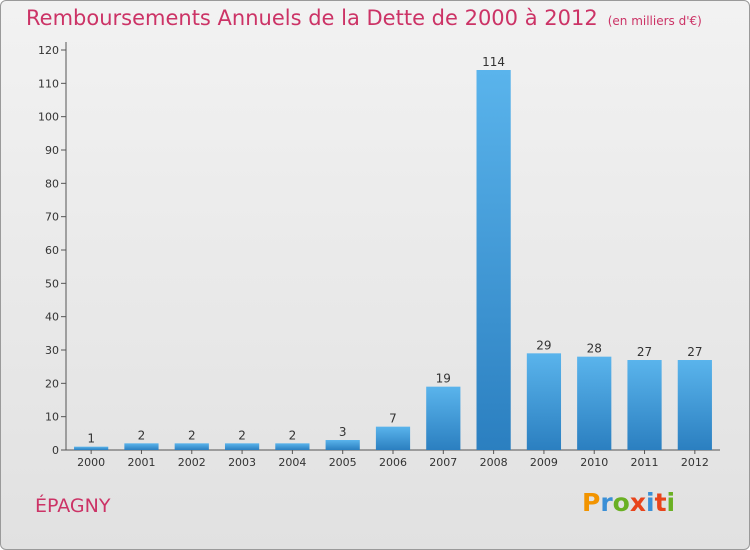  Describe the element at coordinates (493, 62) in the screenshot. I see `bar-value-label: 114` at that location.